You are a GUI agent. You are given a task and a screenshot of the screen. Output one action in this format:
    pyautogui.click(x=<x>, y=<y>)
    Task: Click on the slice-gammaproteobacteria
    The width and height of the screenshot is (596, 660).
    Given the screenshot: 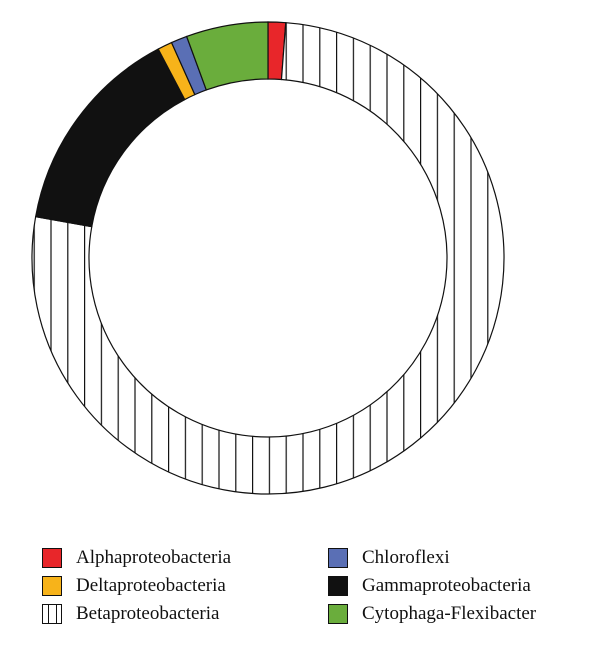 What is the action you would take?
    pyautogui.click(x=110, y=138)
    